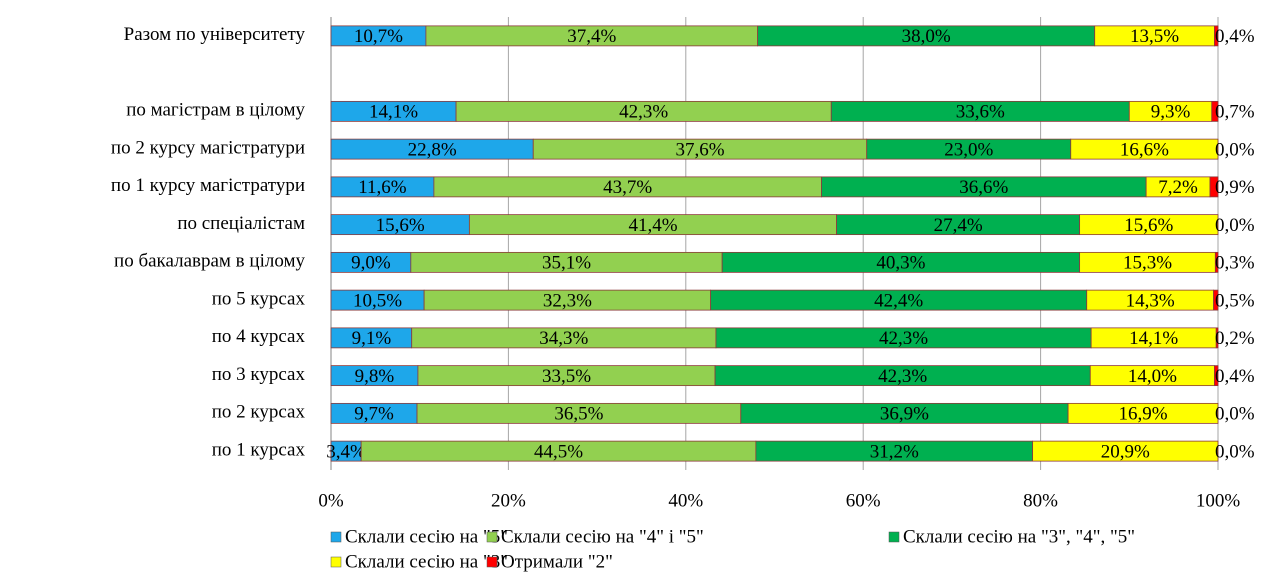  I want to click on data-label: 9,0%, so click(371, 263).